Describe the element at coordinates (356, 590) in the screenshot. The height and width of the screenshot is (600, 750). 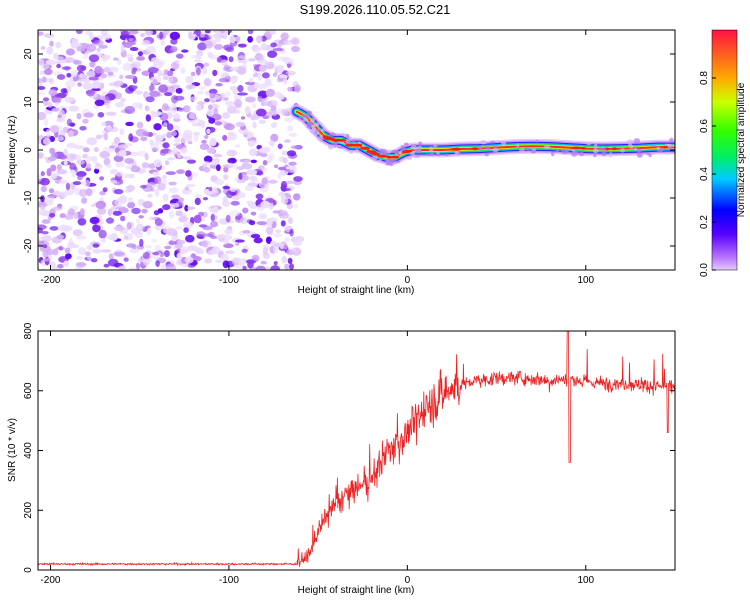
I see `snr-xlabel: Height of straight line (km)` at that location.